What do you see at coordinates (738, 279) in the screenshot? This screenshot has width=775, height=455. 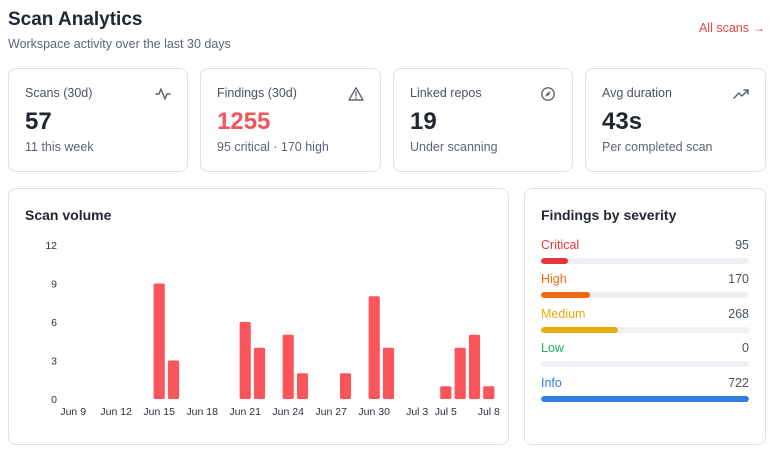 I see `severity-count: 170` at bounding box center [738, 279].